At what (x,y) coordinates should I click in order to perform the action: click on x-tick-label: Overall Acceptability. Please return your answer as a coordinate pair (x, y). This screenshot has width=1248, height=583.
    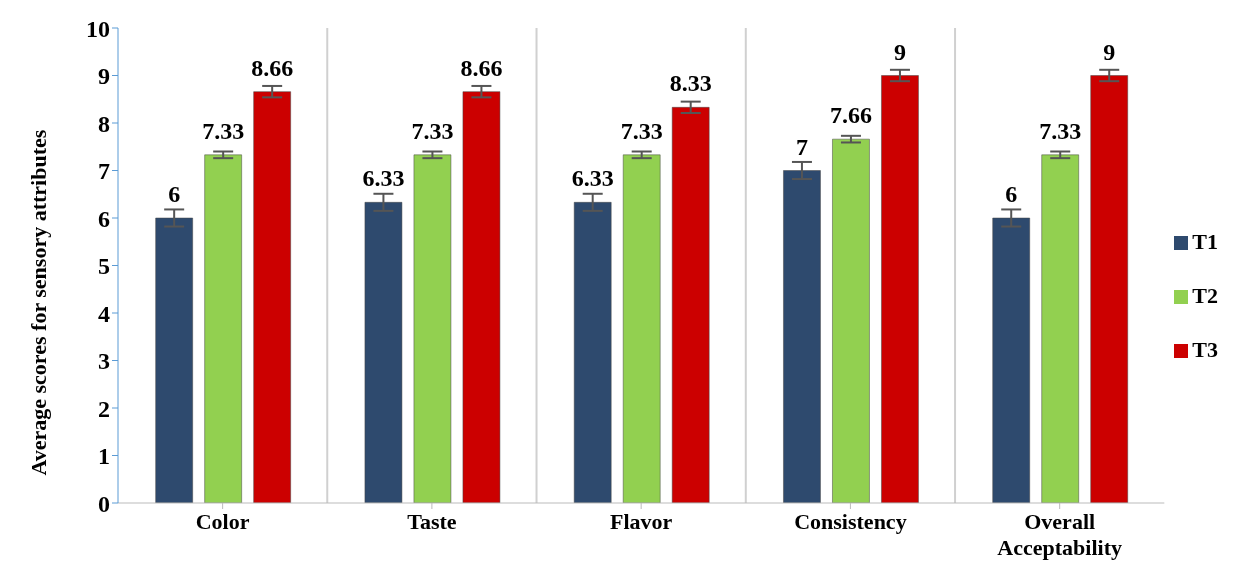
    Looking at the image, I should click on (1060, 534).